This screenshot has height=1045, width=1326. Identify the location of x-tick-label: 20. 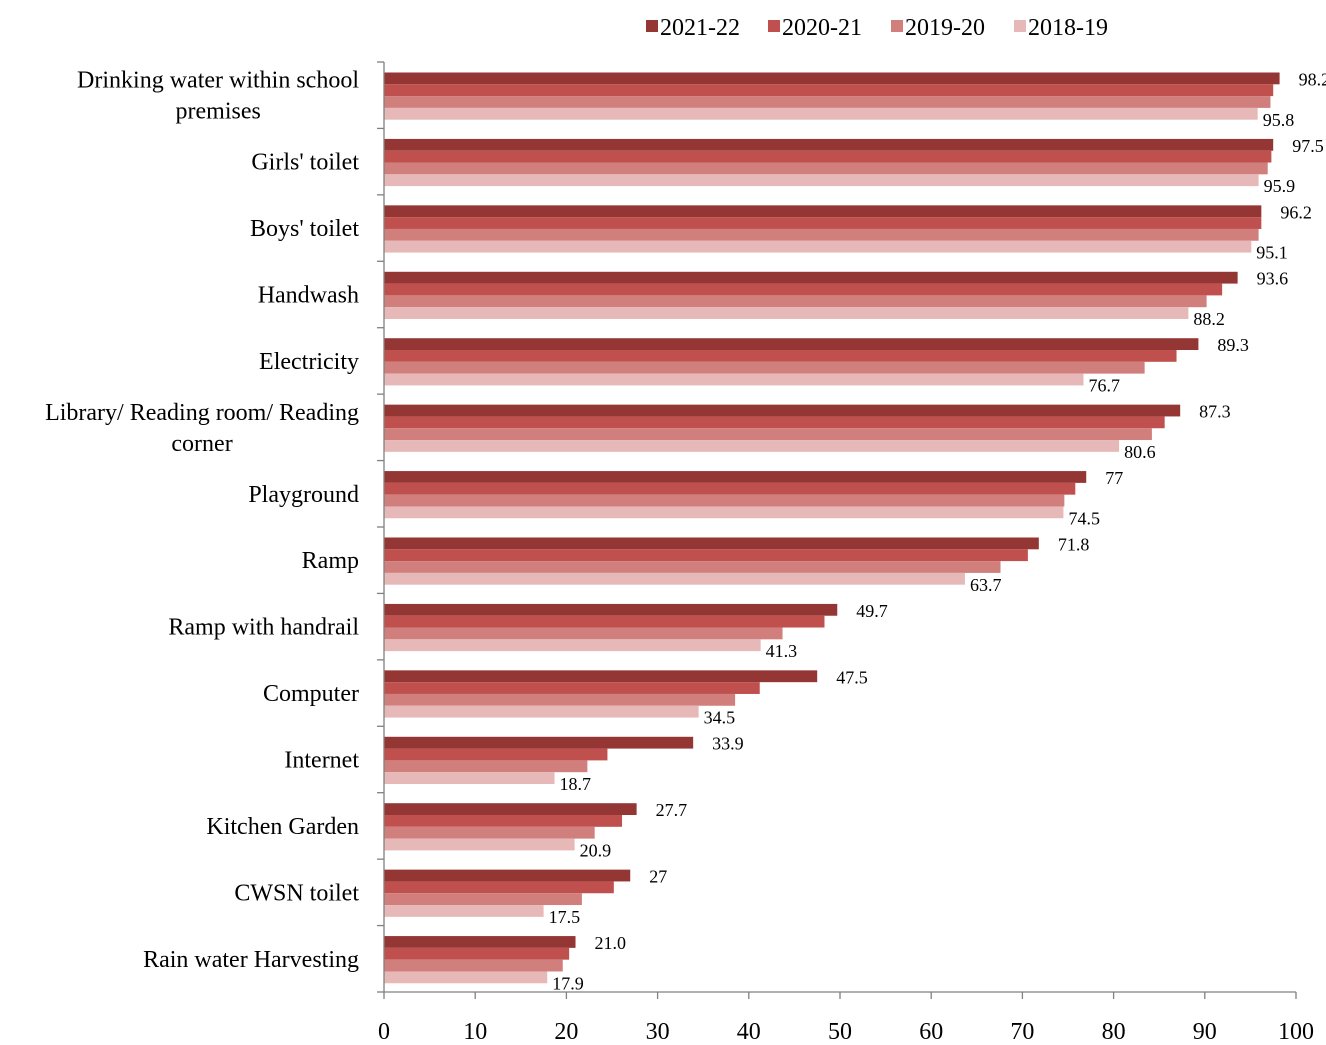
(566, 1032).